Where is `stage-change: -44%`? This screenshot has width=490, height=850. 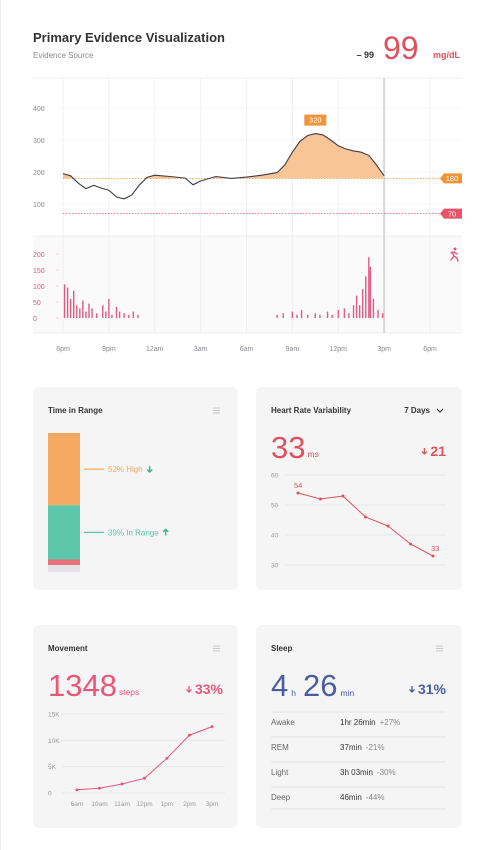 stage-change: -44% is located at coordinates (375, 797).